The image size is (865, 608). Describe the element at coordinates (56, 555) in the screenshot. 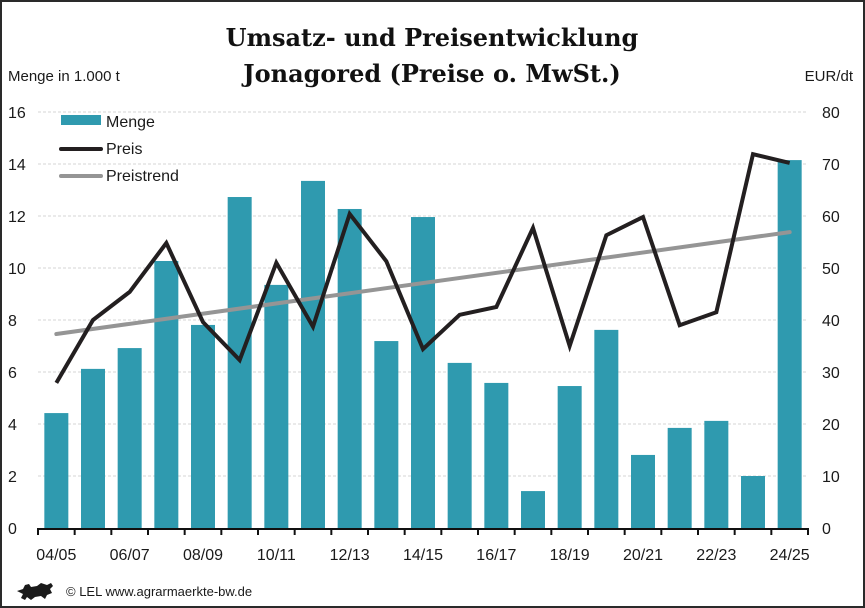

I see `x-tick-label: 04/05` at that location.